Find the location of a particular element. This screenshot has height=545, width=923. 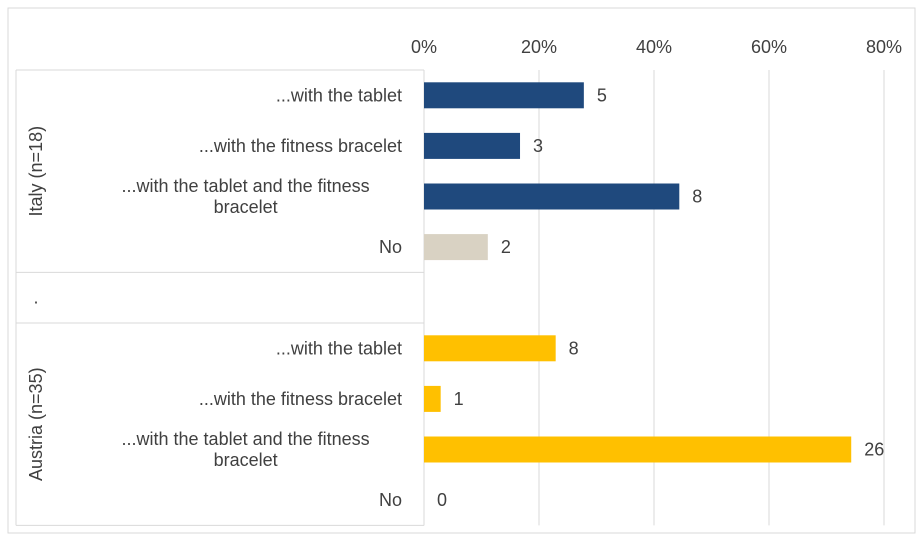

data-label: 5 is located at coordinates (602, 95).